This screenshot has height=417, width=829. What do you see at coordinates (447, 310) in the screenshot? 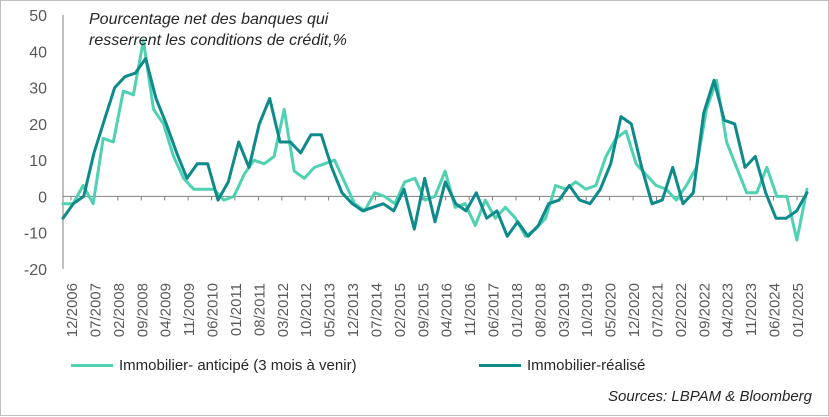
I see `x-tick-label: 04/2016` at bounding box center [447, 310].